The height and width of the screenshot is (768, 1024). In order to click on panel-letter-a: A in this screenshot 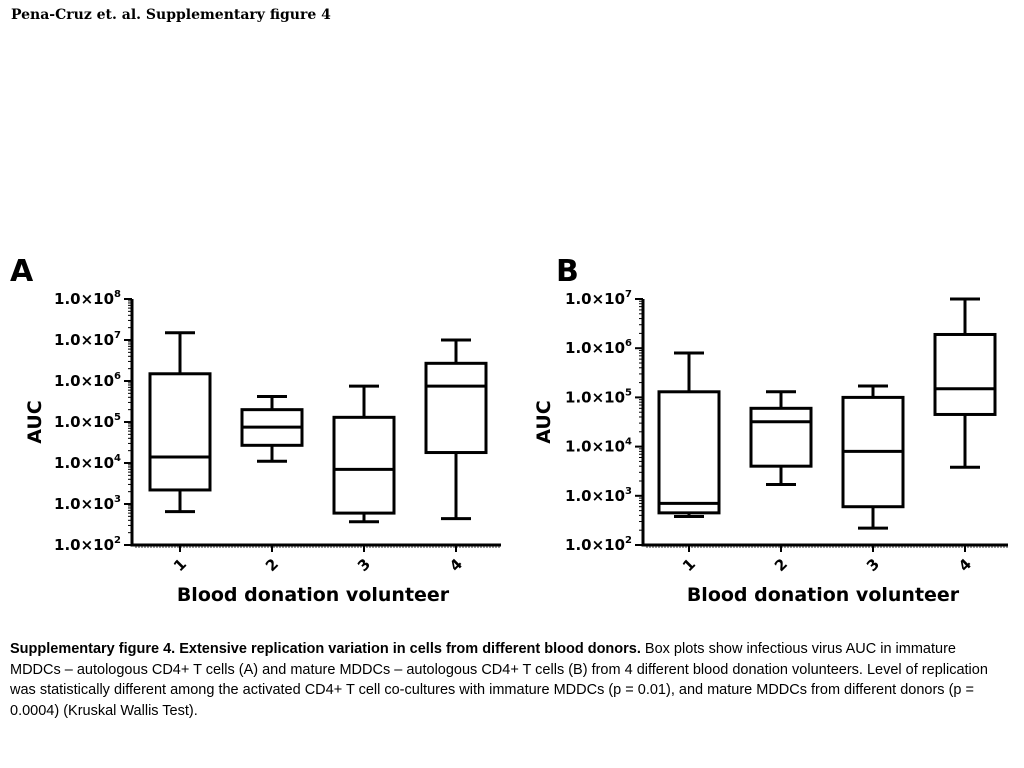, I will do `click(22, 271)`.